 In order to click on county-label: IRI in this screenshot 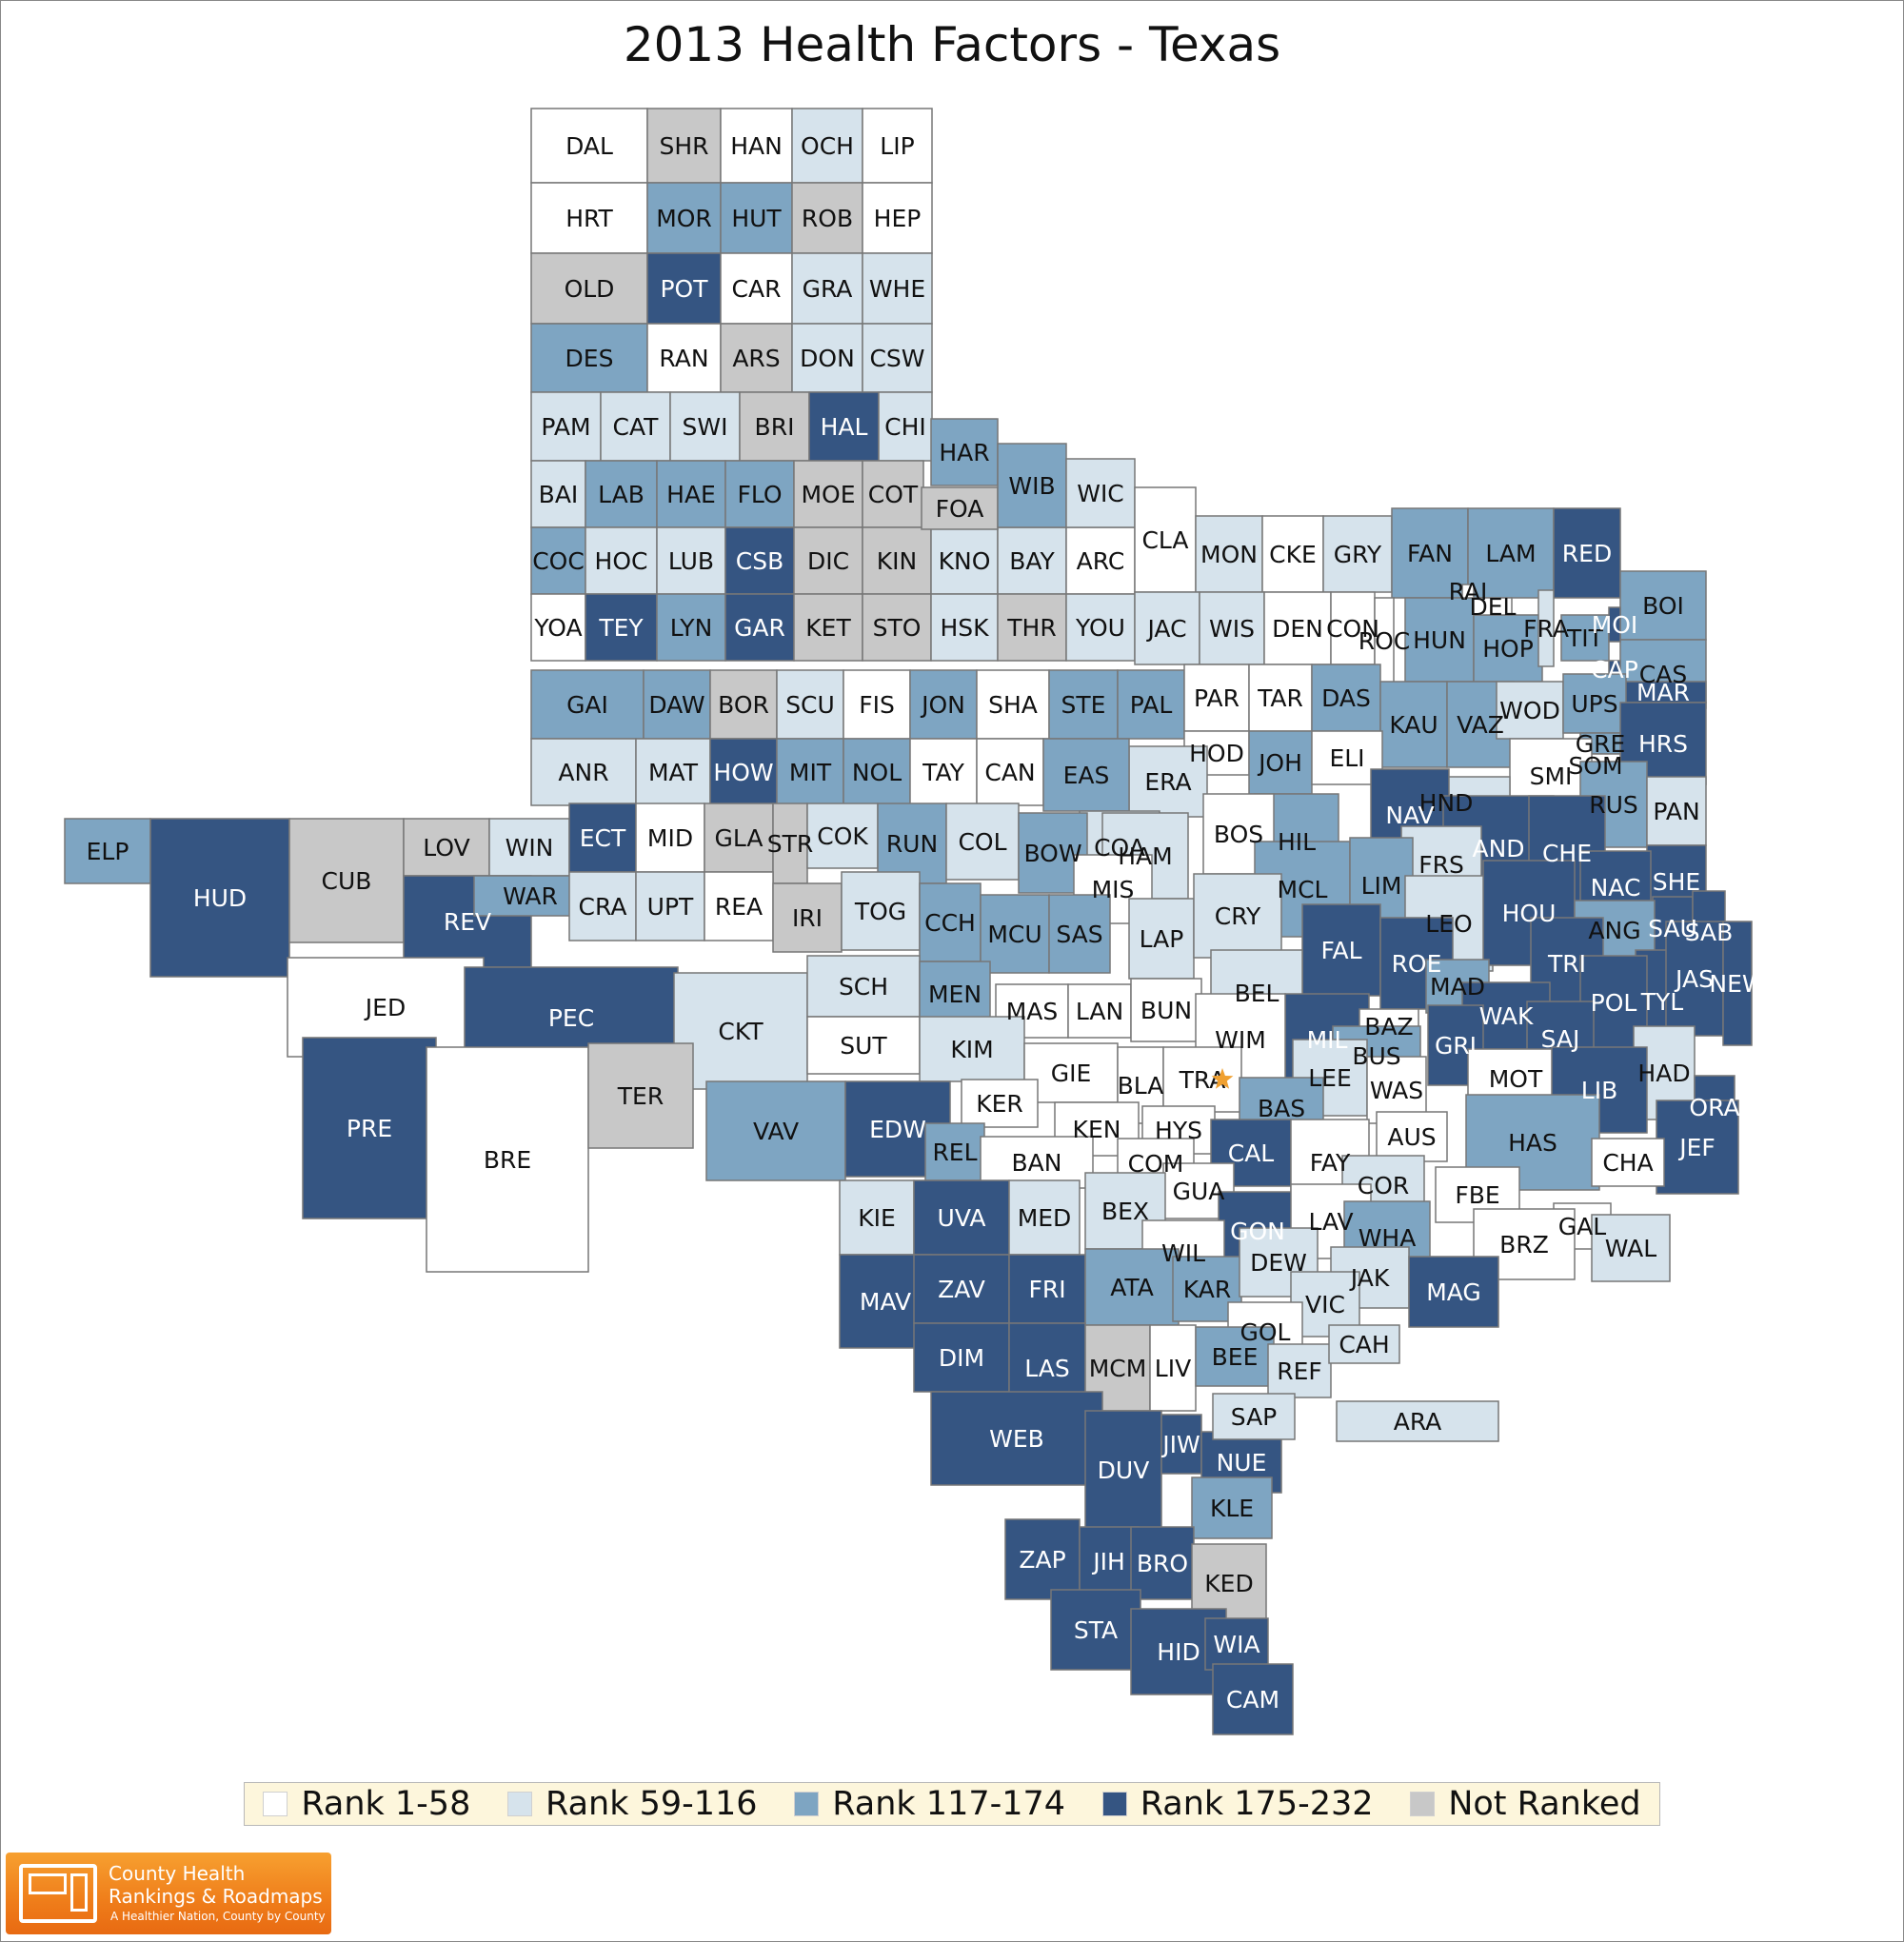, I will do `click(807, 918)`.